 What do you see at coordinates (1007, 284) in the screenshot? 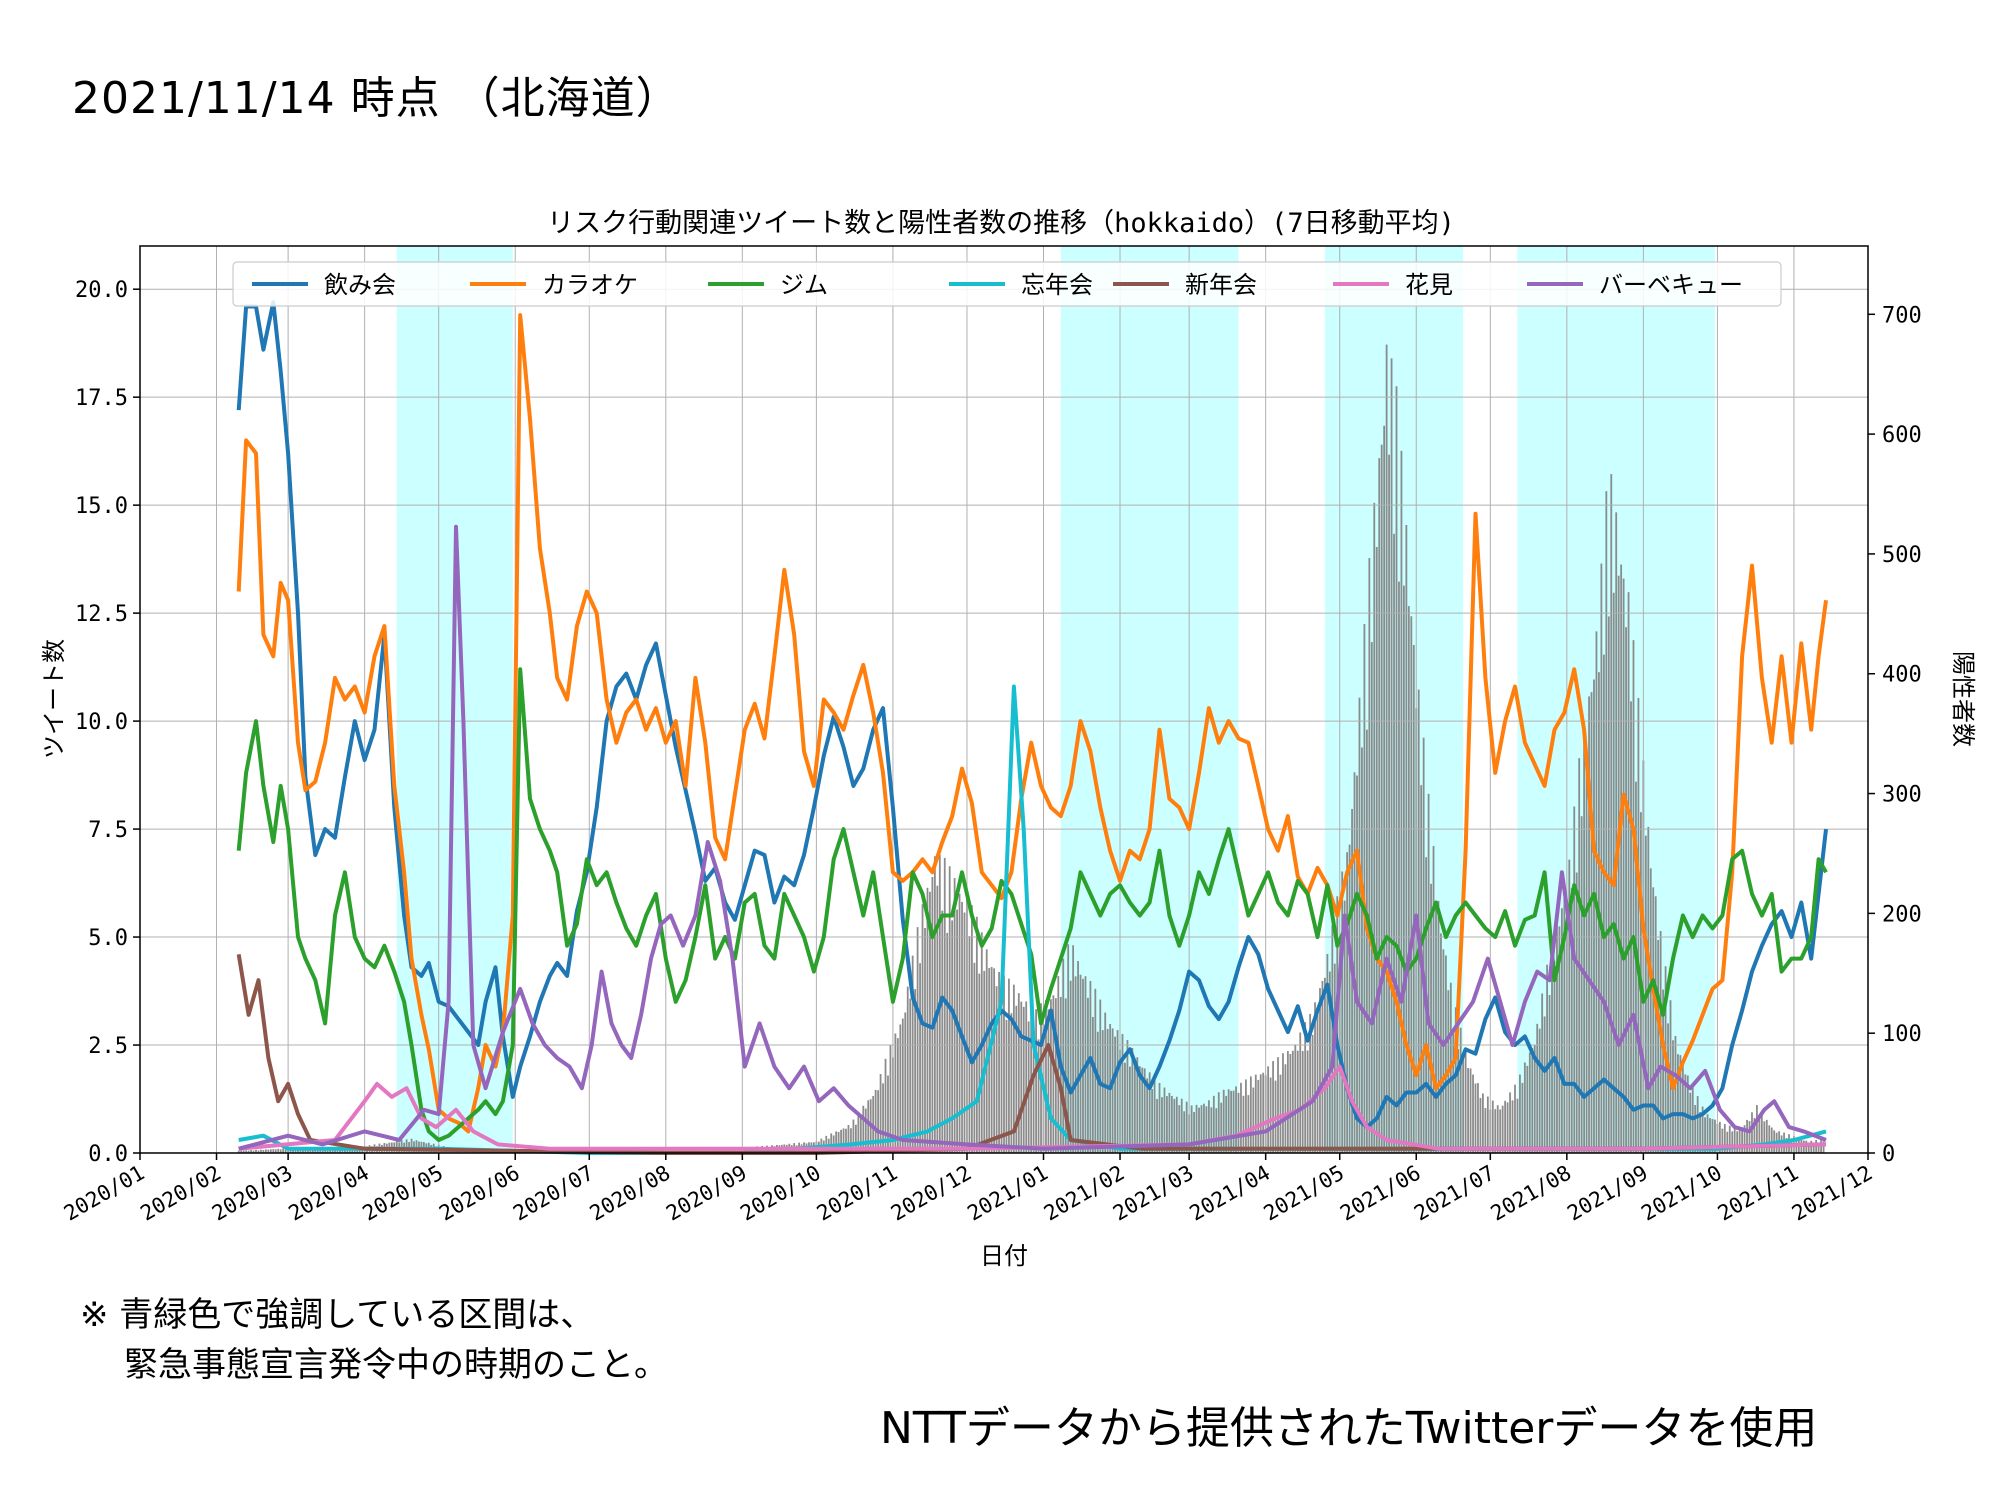
I see `legend-box` at bounding box center [1007, 284].